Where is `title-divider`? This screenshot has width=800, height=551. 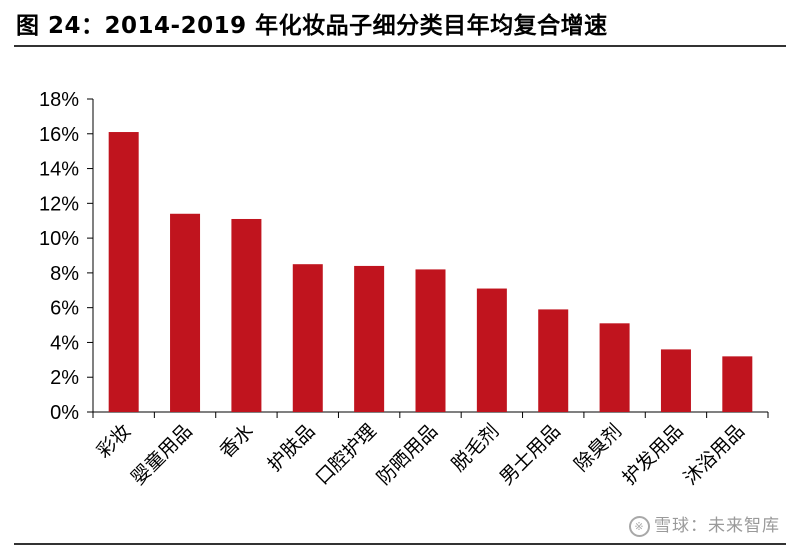 title-divider is located at coordinates (400, 46).